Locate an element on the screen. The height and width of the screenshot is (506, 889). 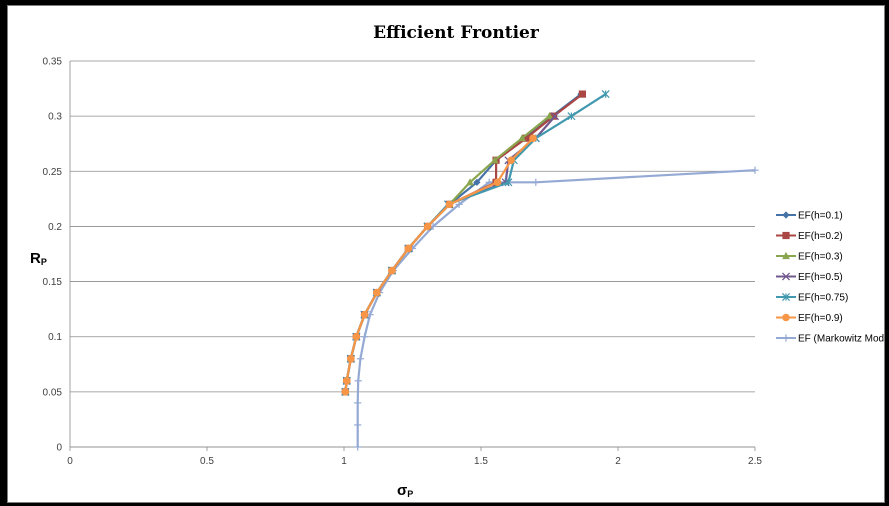
chart-title: Efficient Frontier is located at coordinates (456, 33).